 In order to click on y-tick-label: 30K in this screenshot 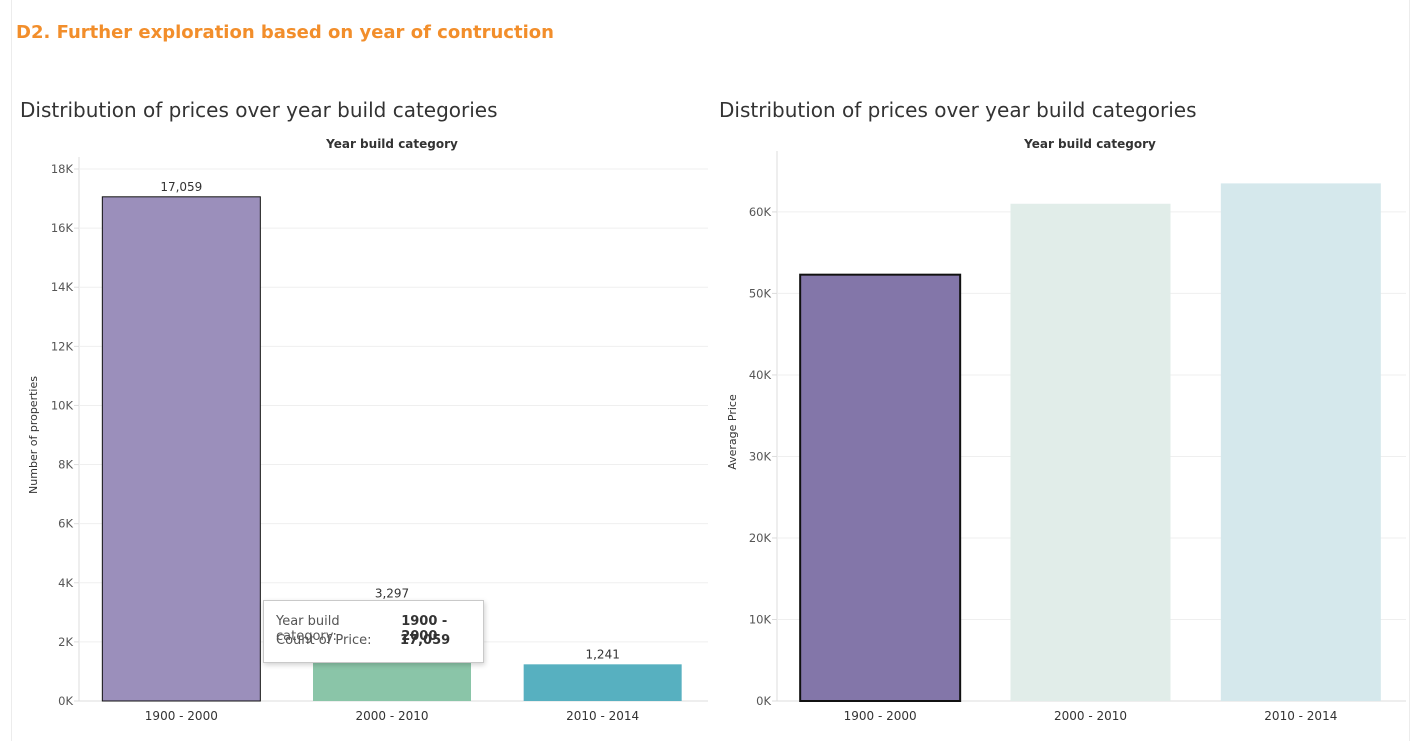, I will do `click(760, 456)`.